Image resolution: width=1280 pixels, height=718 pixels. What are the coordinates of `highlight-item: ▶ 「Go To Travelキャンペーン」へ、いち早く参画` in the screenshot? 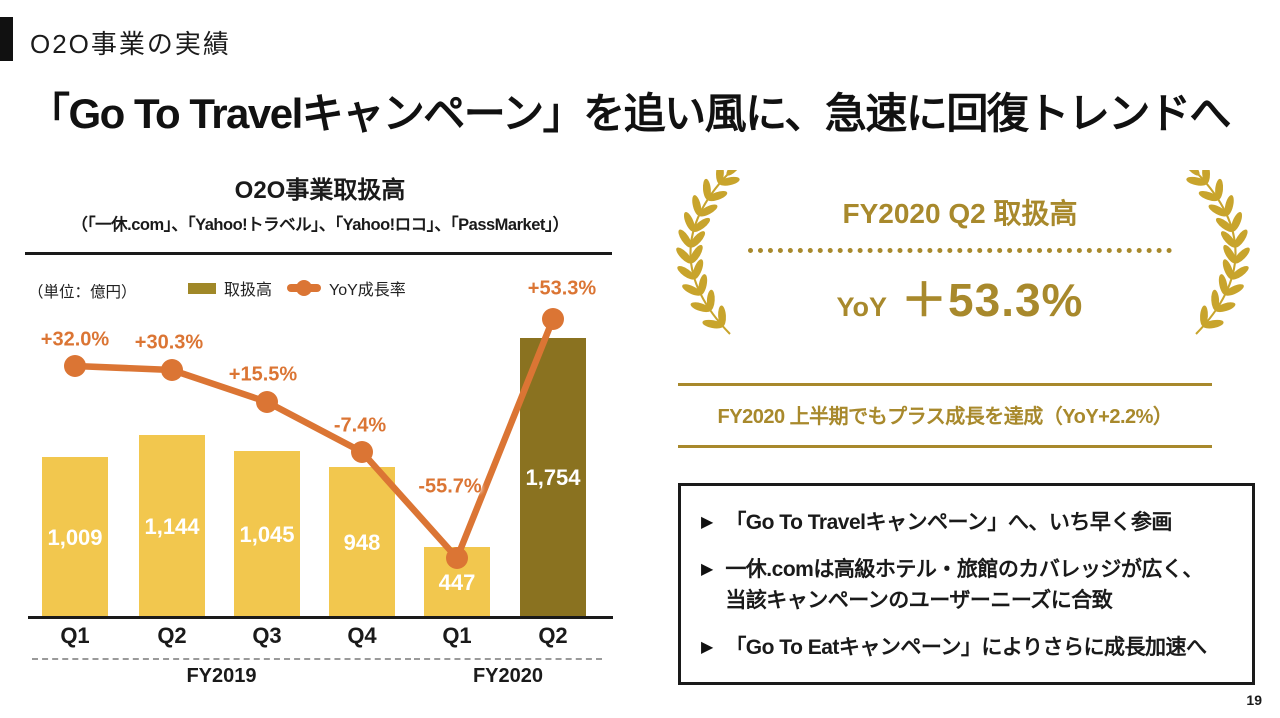 It's located at (968, 523).